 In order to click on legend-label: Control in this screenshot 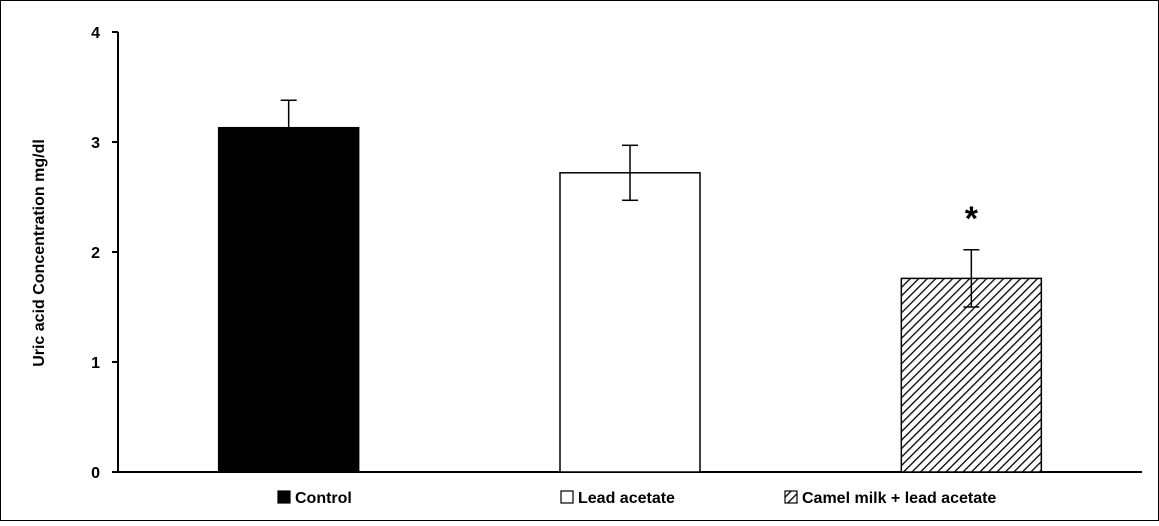, I will do `click(323, 498)`.